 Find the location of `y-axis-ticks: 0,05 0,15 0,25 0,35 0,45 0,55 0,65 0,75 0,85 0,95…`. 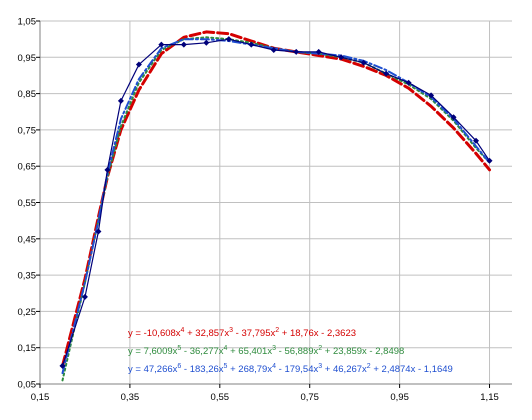

y-axis-ticks: 0,05 0,15 0,25 0,35 0,45 0,55 0,65 0,75 0,85 0,95… is located at coordinates (29, 204).